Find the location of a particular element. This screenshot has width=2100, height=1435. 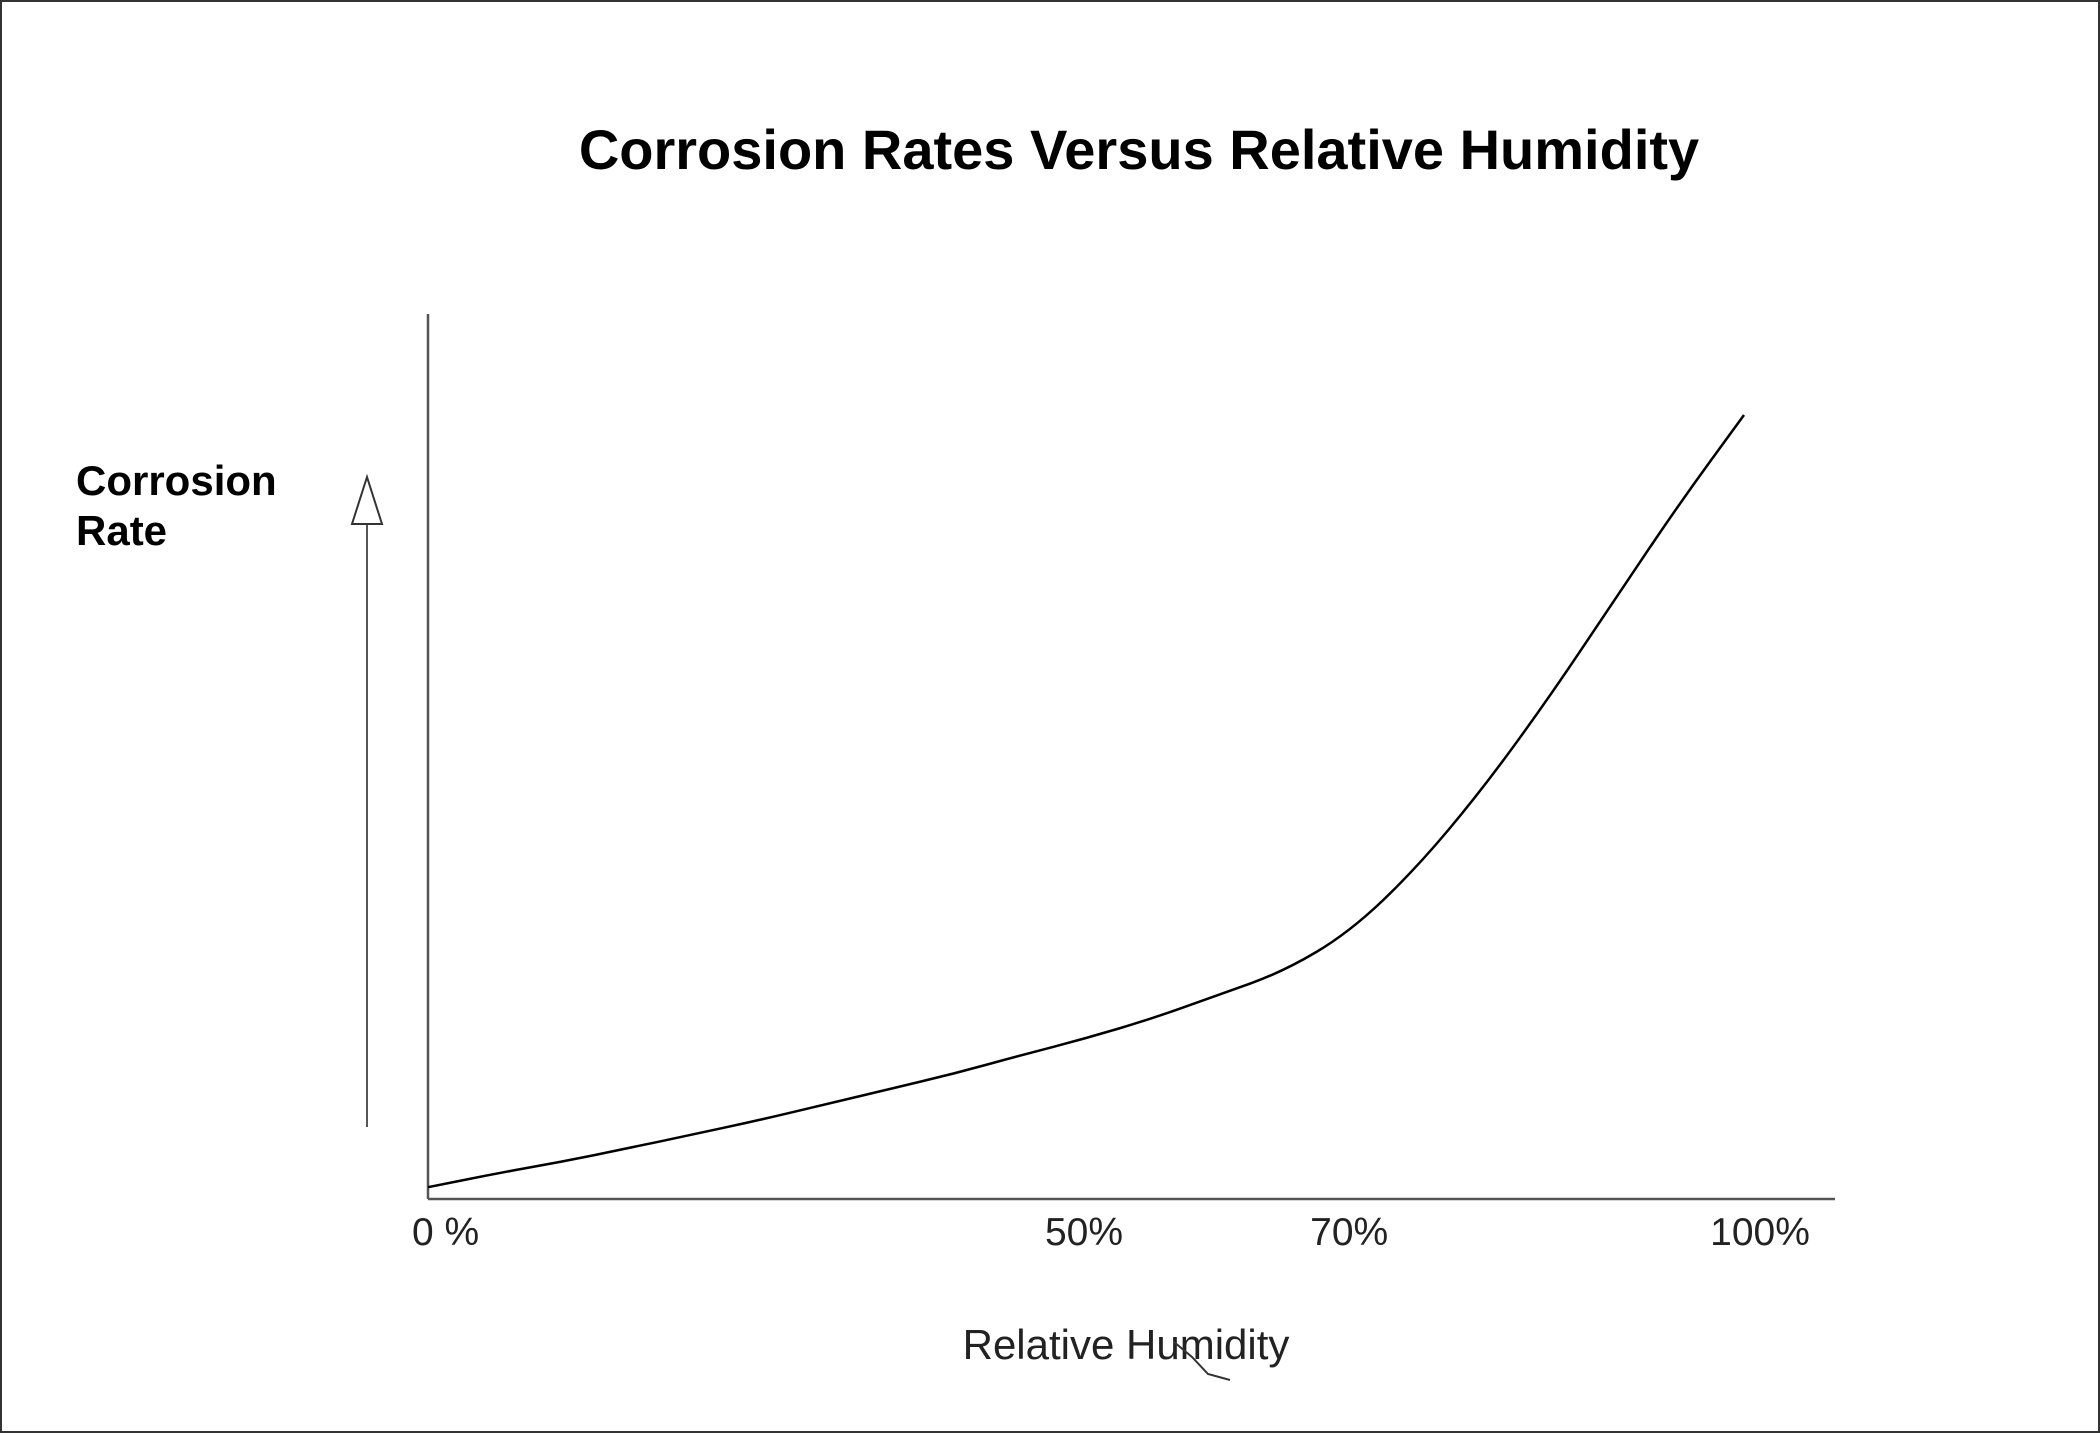

x-tick-label: 50% is located at coordinates (1084, 1232).